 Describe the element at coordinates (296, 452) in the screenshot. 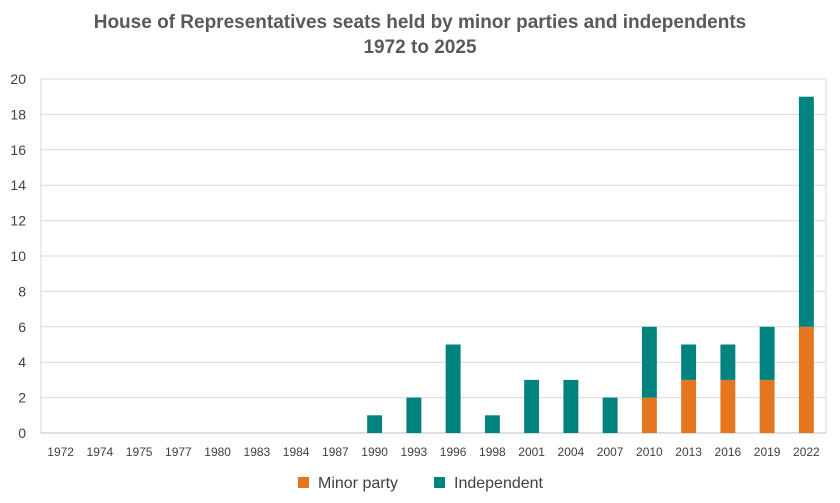

I see `x-tick-label: 1984` at that location.